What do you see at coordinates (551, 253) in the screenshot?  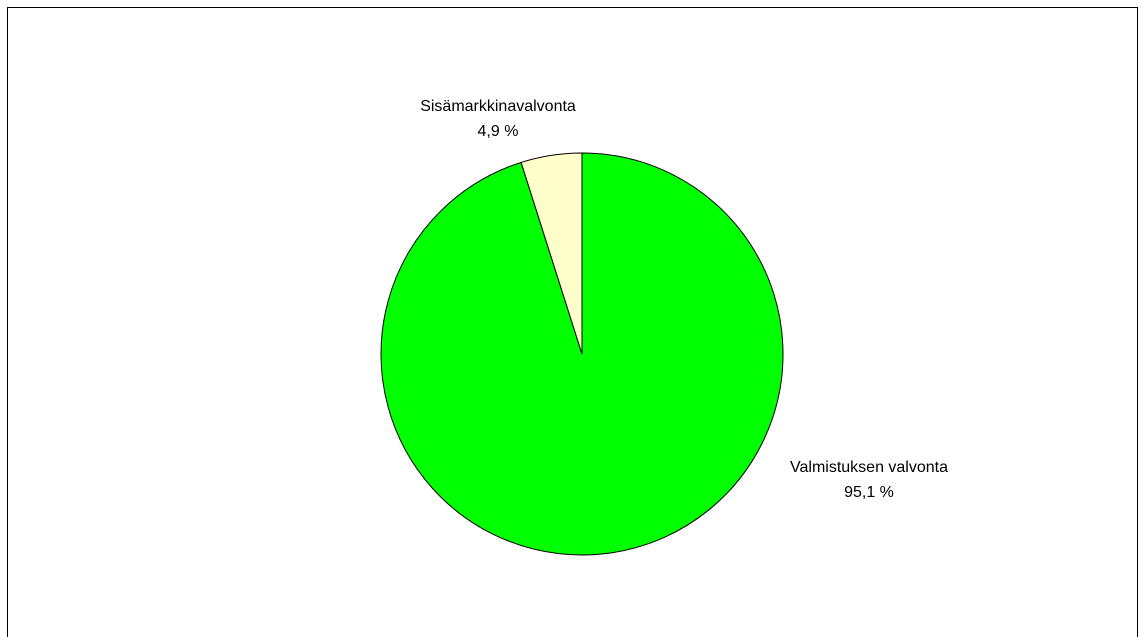 I see `pie-slice` at bounding box center [551, 253].